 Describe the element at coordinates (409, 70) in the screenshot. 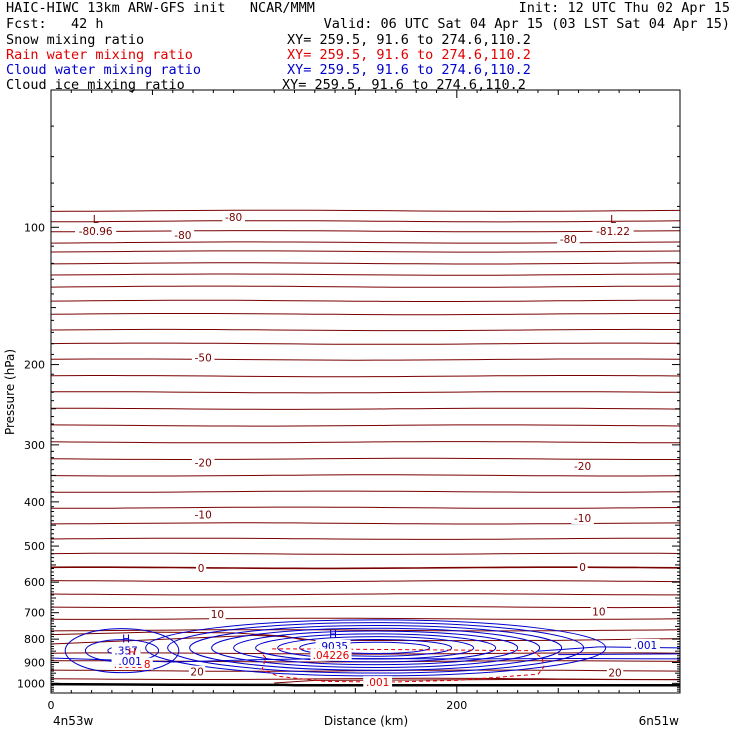

I see `field-xy-cloud-water: XY= 259.5, 91.6 to 274.6,110.2` at that location.